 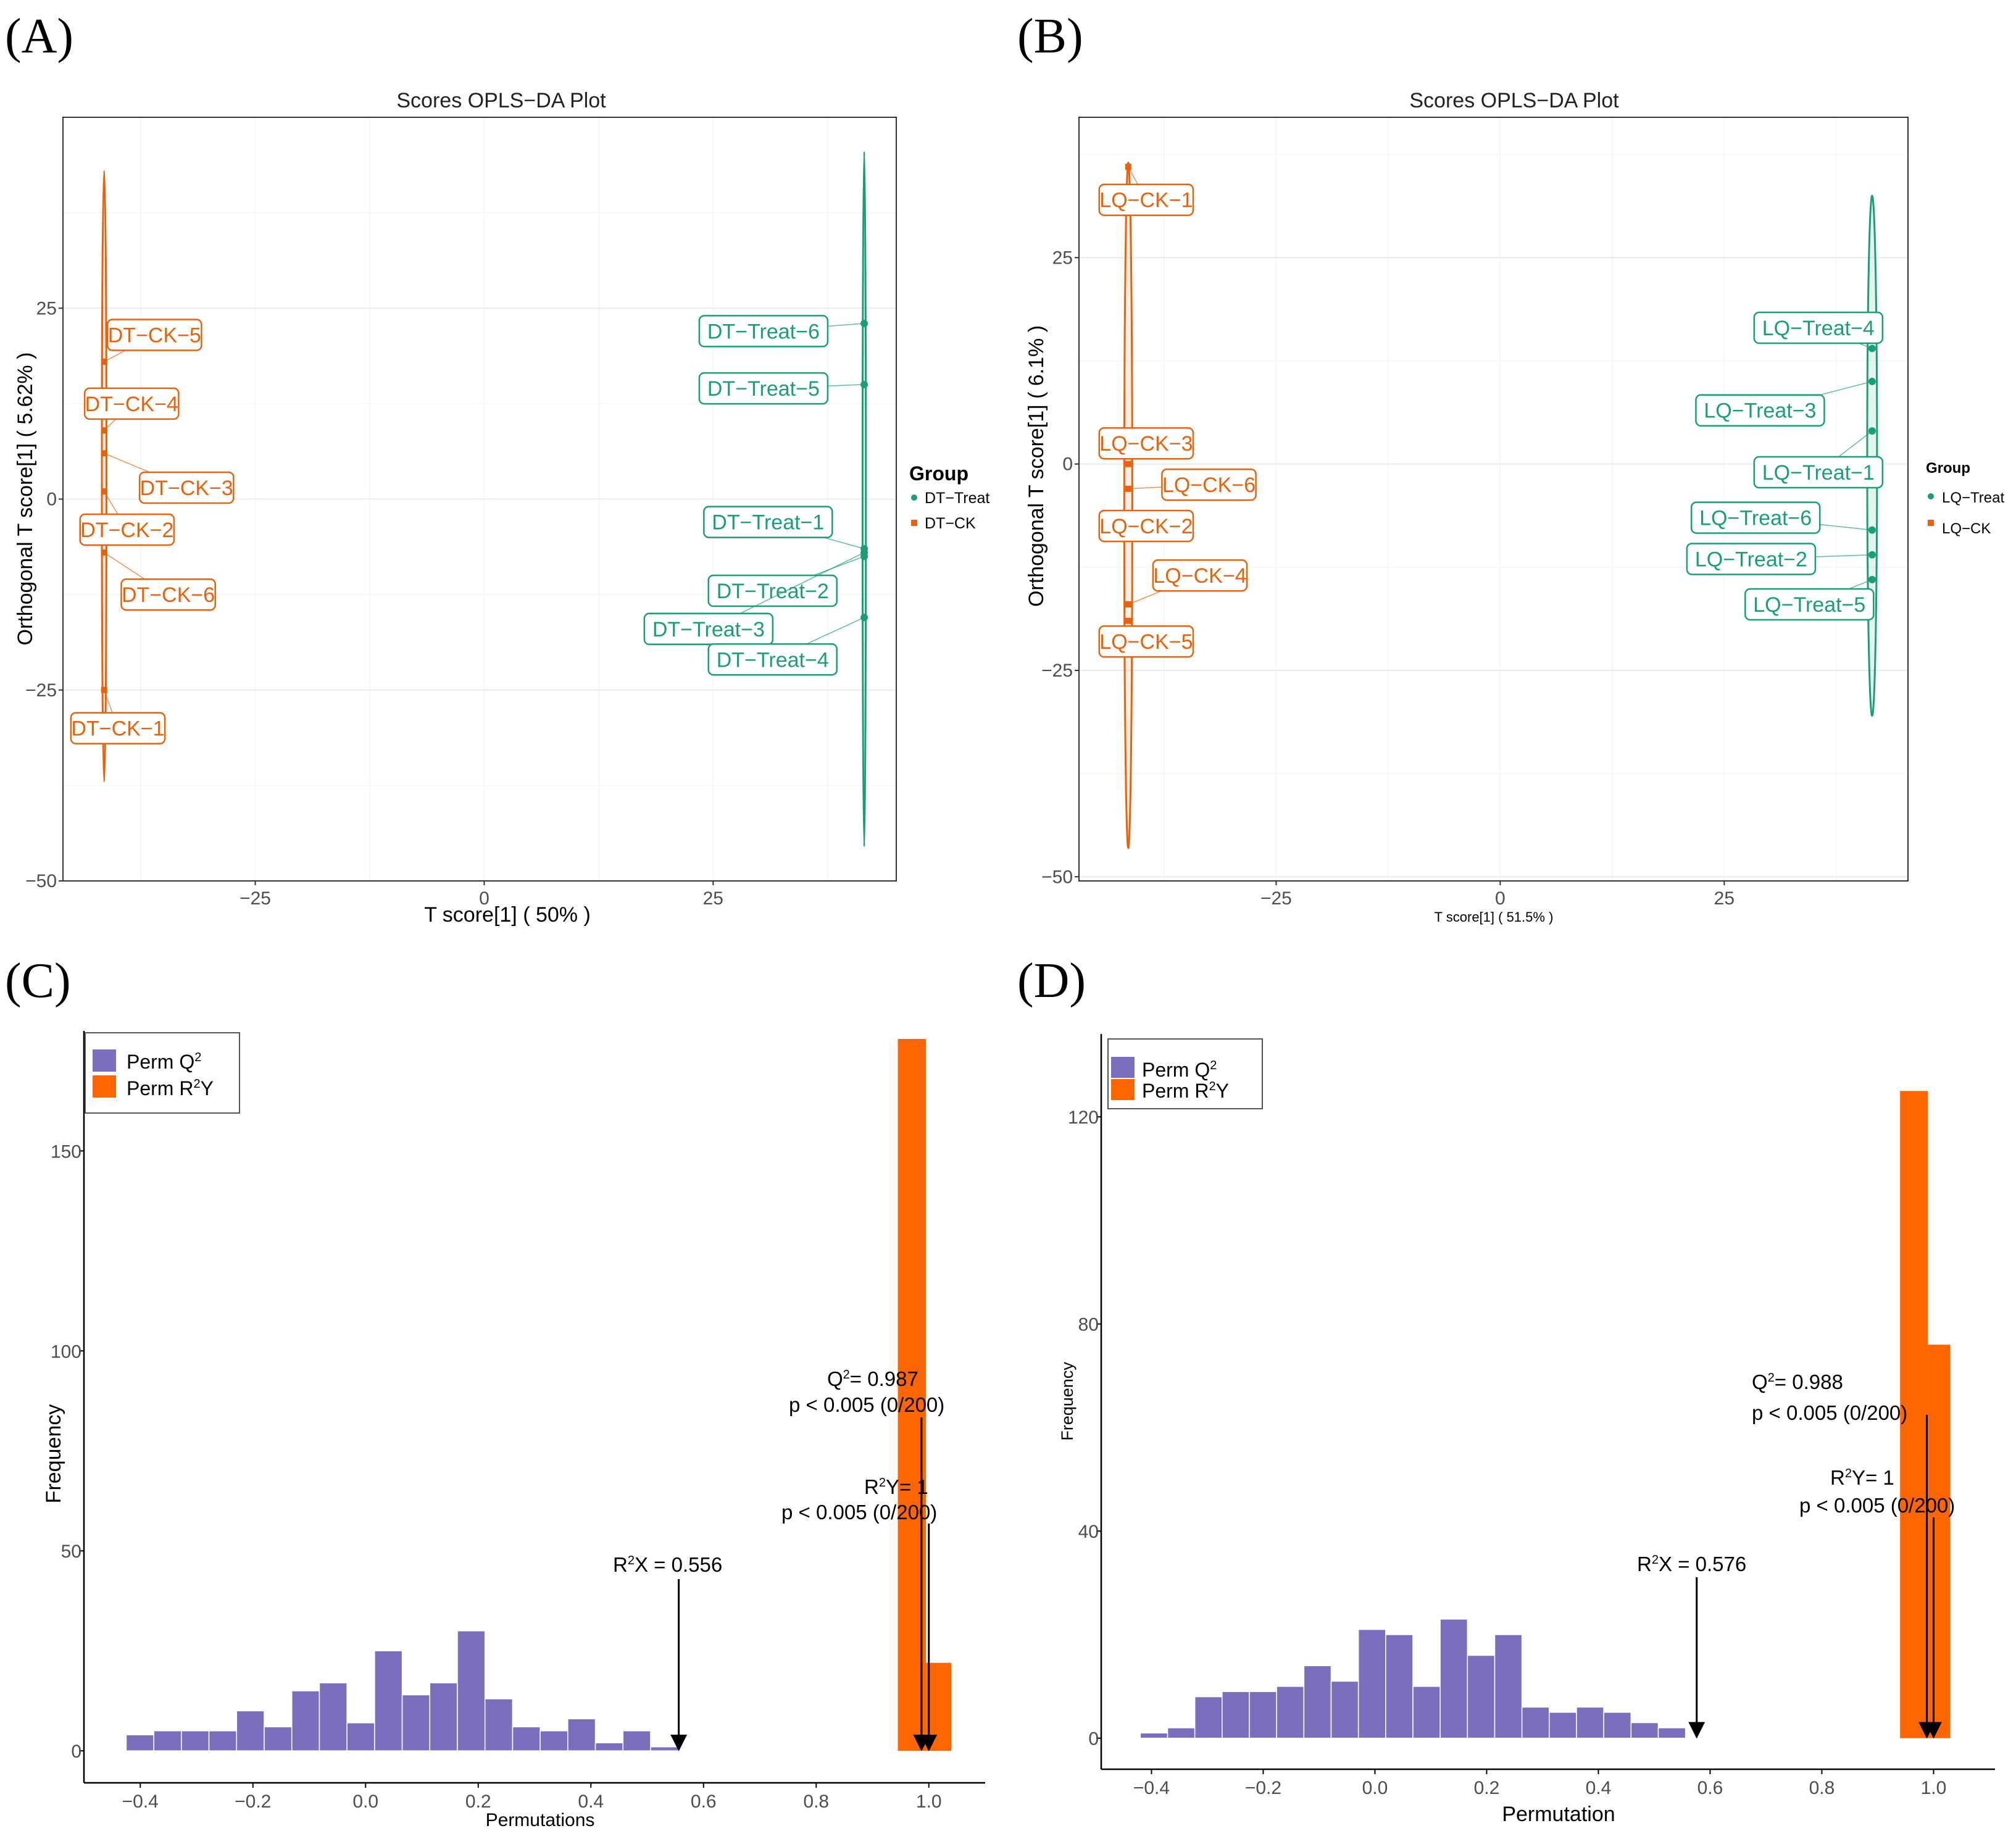 What do you see at coordinates (591, 1801) in the screenshot?
I see `chart-c-x-tick-label-4: 0.4` at bounding box center [591, 1801].